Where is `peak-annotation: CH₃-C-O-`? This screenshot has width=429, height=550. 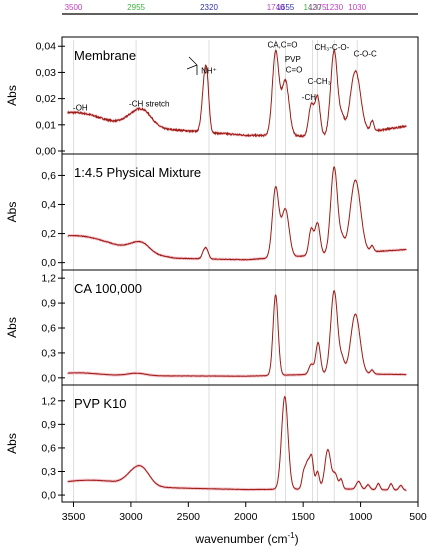 peak-annotation: CH₃-C-O- is located at coordinates (331, 47).